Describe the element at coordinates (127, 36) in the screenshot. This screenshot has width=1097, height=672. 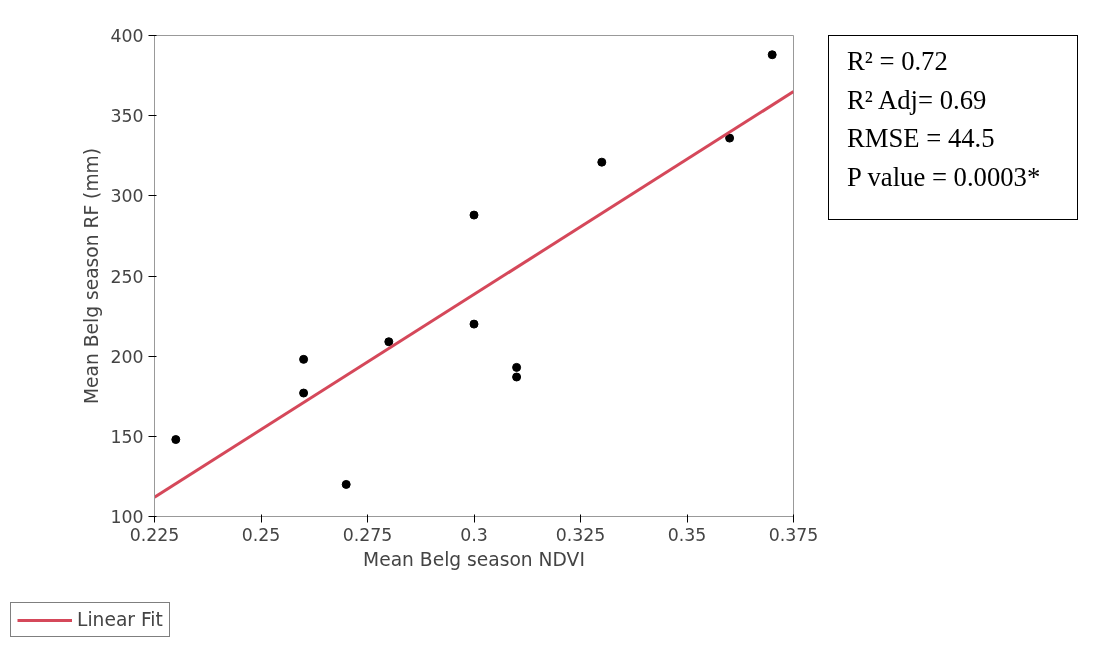
I see `y-tick-label: 400` at that location.